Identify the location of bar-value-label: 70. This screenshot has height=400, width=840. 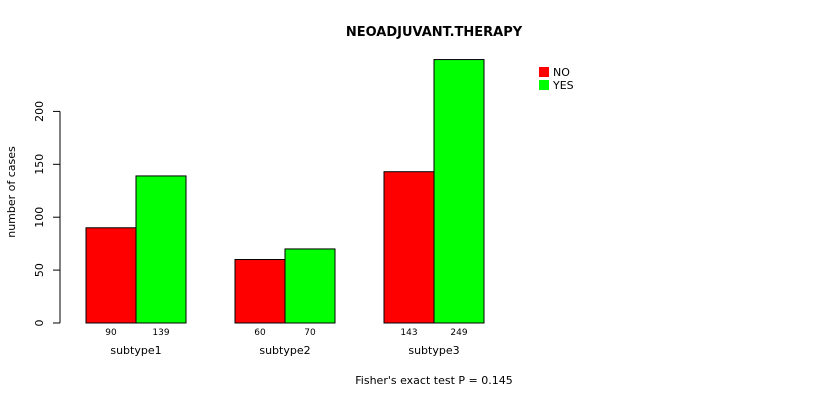
(310, 333).